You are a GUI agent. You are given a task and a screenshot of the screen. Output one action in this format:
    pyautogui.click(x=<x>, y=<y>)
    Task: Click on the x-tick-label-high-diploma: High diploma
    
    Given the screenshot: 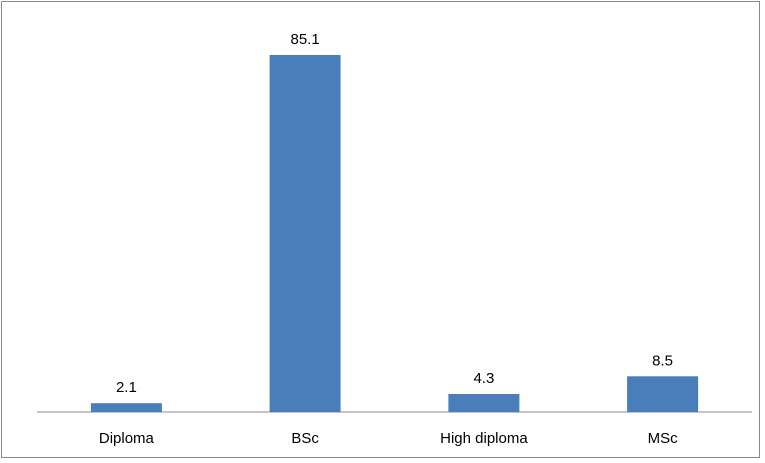 What is the action you would take?
    pyautogui.click(x=484, y=438)
    